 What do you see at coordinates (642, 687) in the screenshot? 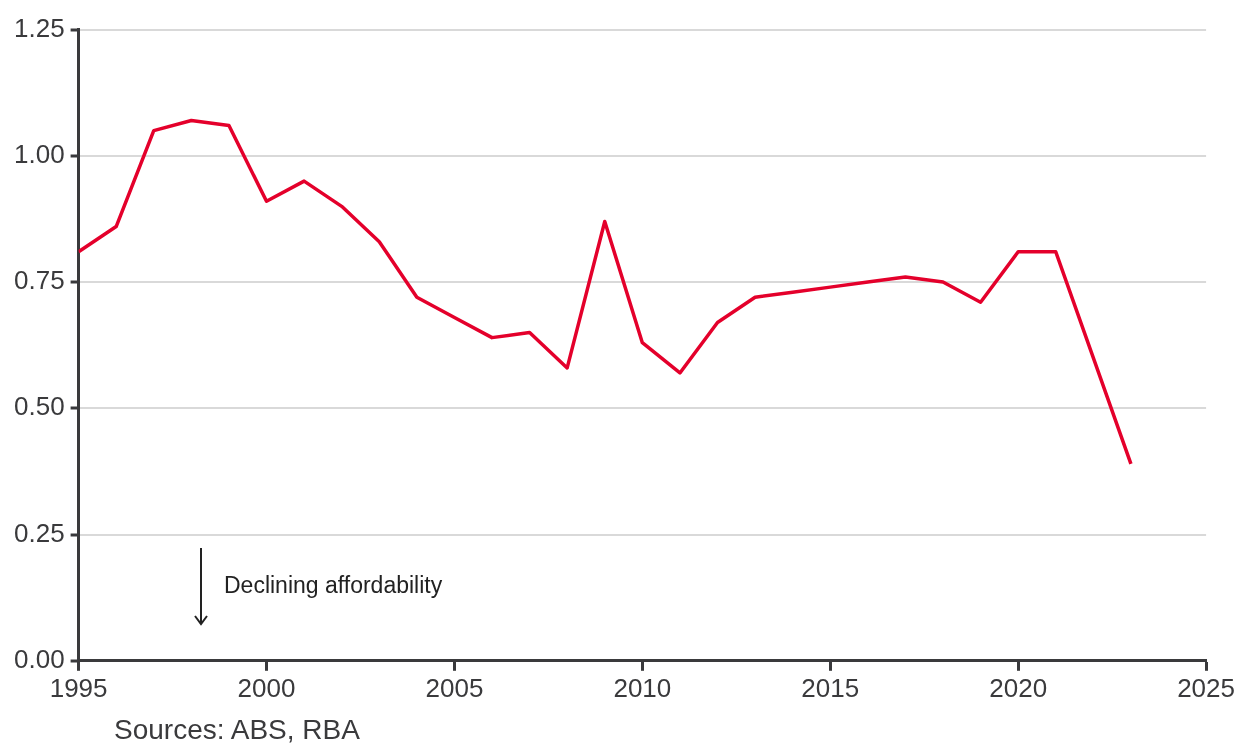
I see `x-tick-label: 2010` at bounding box center [642, 687].